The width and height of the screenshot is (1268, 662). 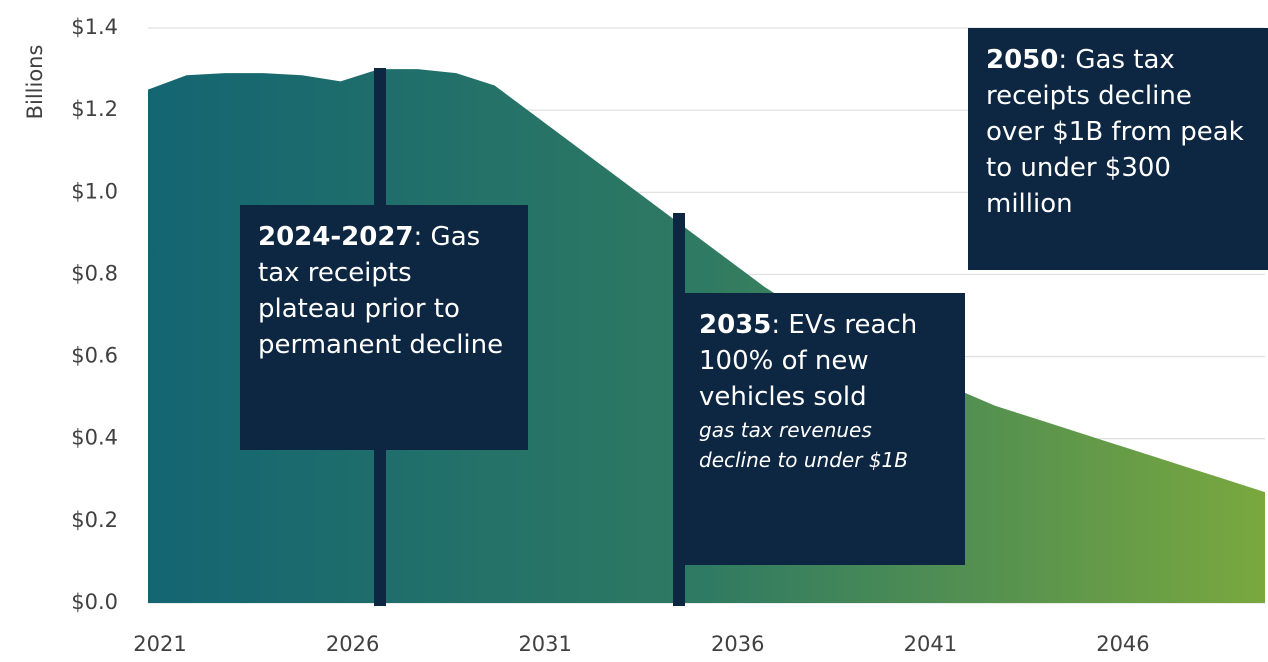 What do you see at coordinates (94, 109) in the screenshot?
I see `y-tick-label: $1.2` at bounding box center [94, 109].